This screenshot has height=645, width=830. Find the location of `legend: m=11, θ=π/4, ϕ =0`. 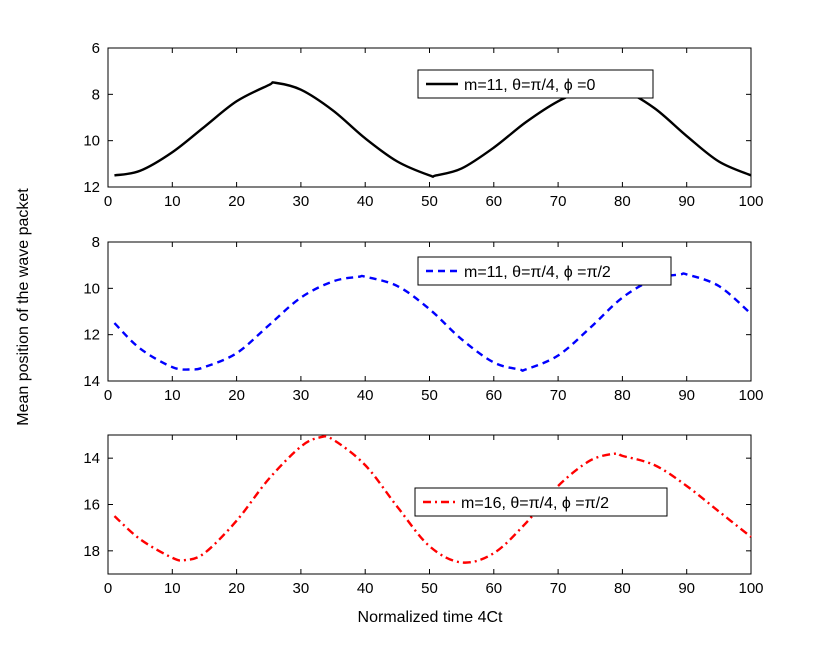

legend: m=11, θ=π/4, ϕ =0 is located at coordinates (535, 84).